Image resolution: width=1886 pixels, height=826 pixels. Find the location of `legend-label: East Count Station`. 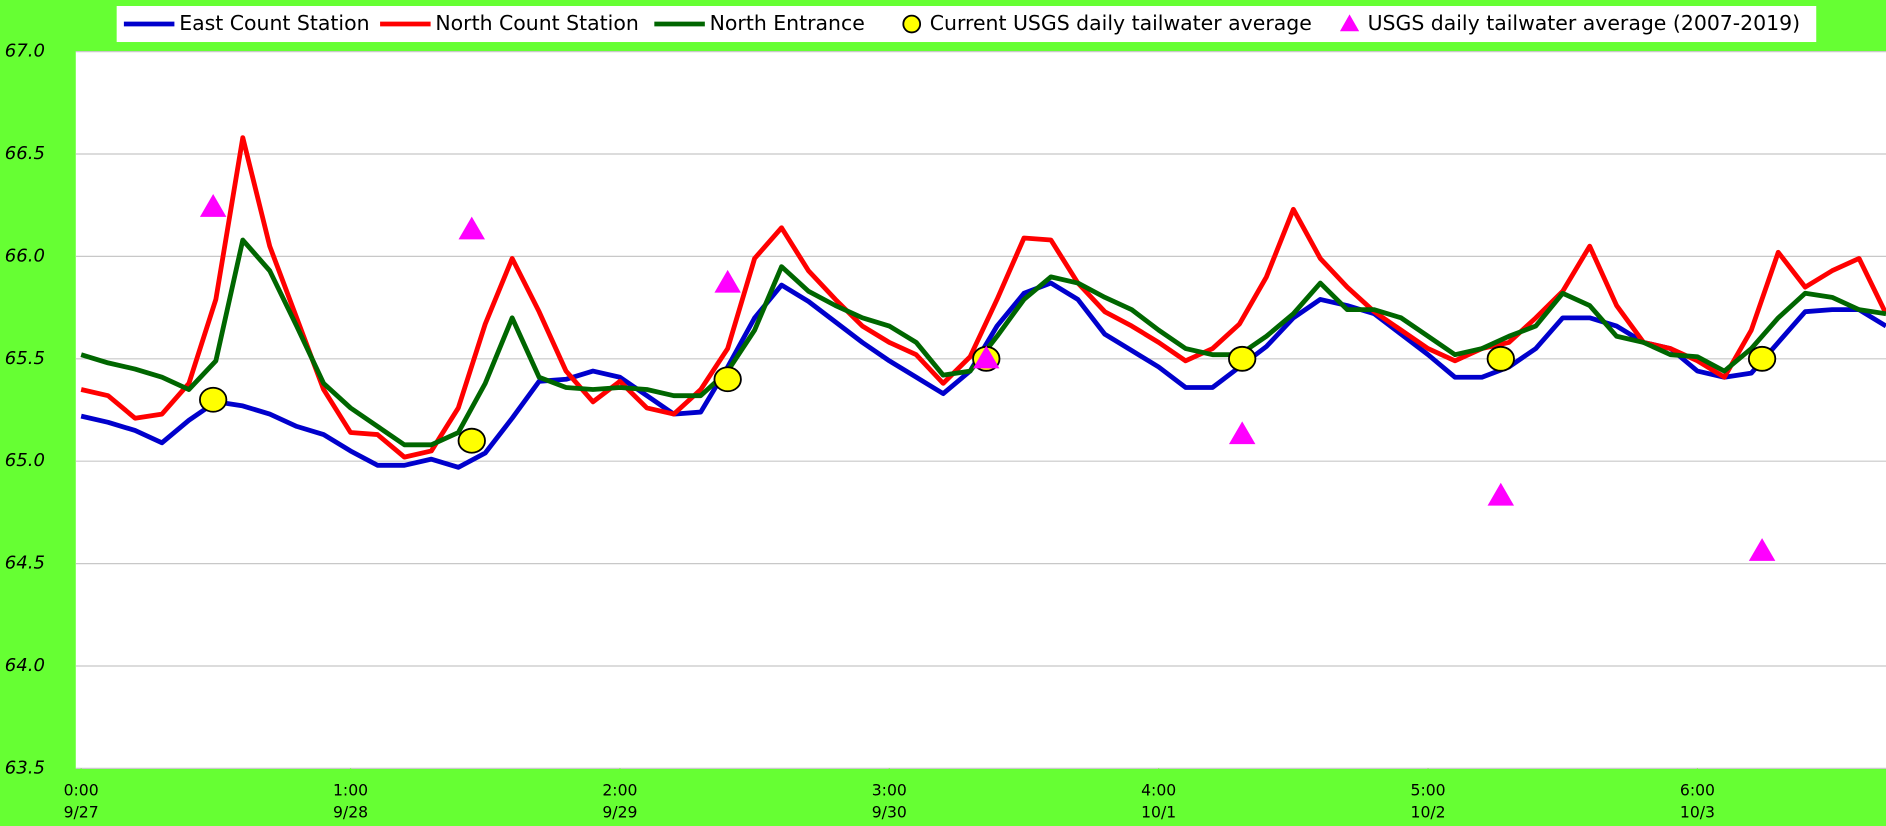

legend-label: East Count Station is located at coordinates (274, 23).